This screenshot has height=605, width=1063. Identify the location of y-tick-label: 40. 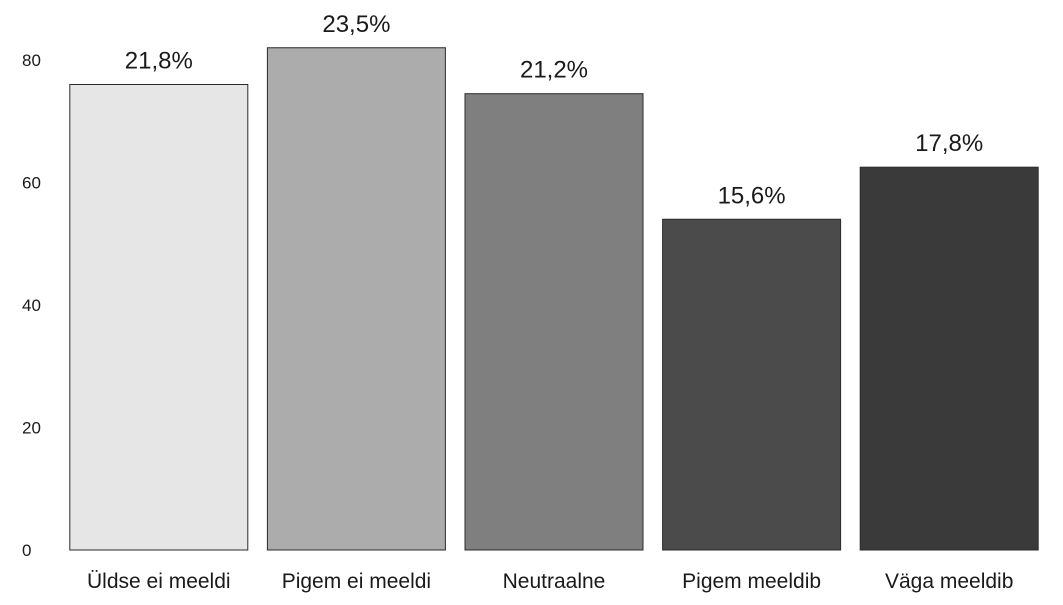
(31, 305).